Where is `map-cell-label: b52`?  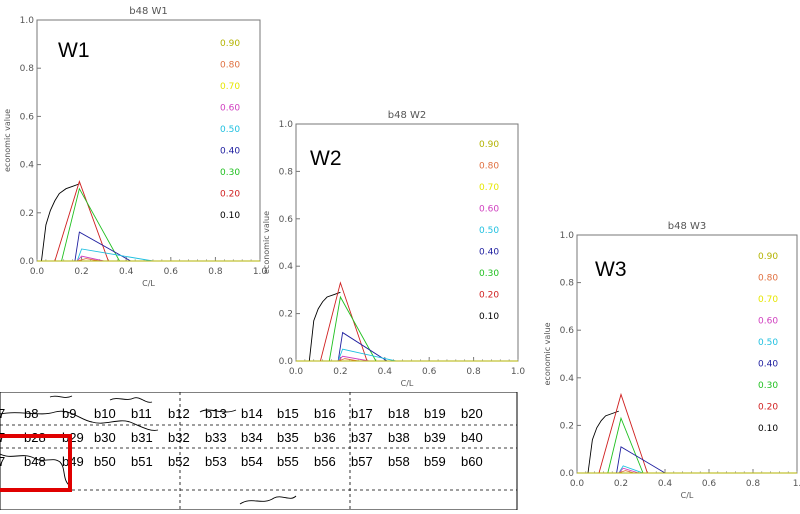
map-cell-label: b52 is located at coordinates (179, 461).